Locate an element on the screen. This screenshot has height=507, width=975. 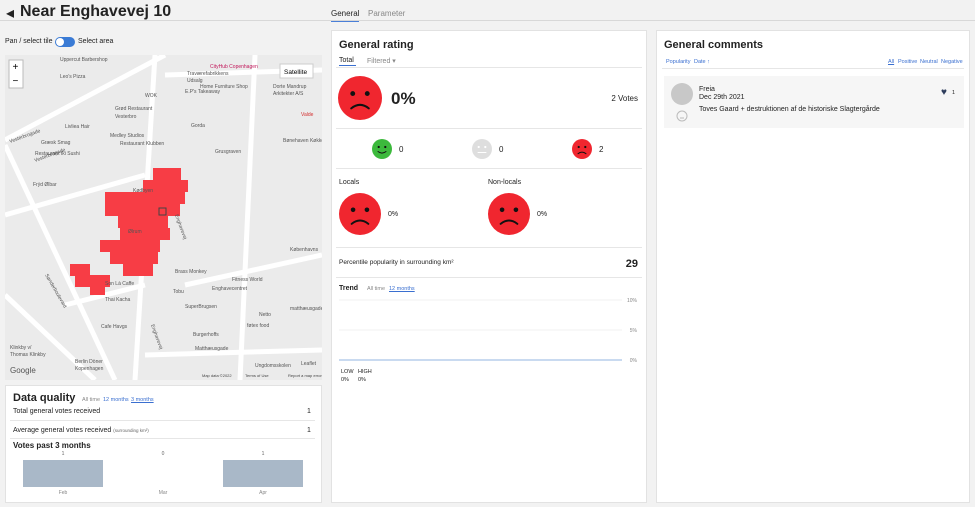
y-tick-label: 0% is located at coordinates (634, 361).